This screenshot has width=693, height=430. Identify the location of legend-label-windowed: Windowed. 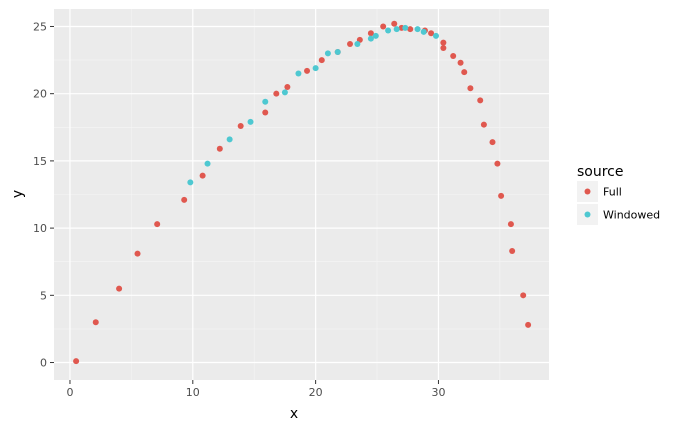
(631, 215).